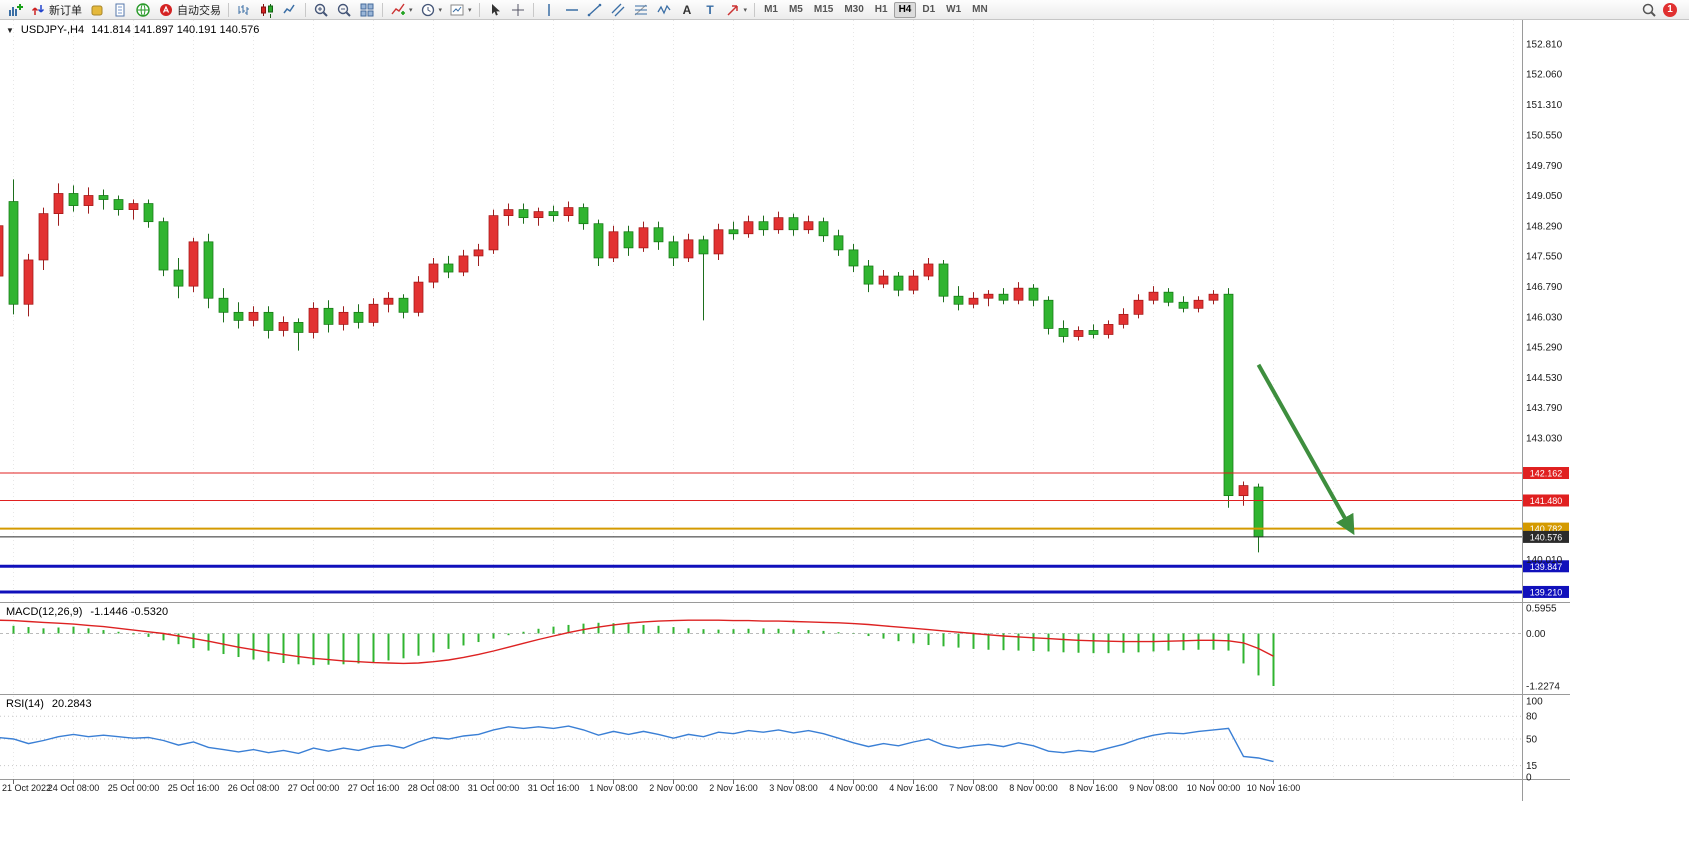 Image resolution: width=1689 pixels, height=862 pixels. What do you see at coordinates (1544, 256) in the screenshot?
I see `price-tick-label: 147.550` at bounding box center [1544, 256].